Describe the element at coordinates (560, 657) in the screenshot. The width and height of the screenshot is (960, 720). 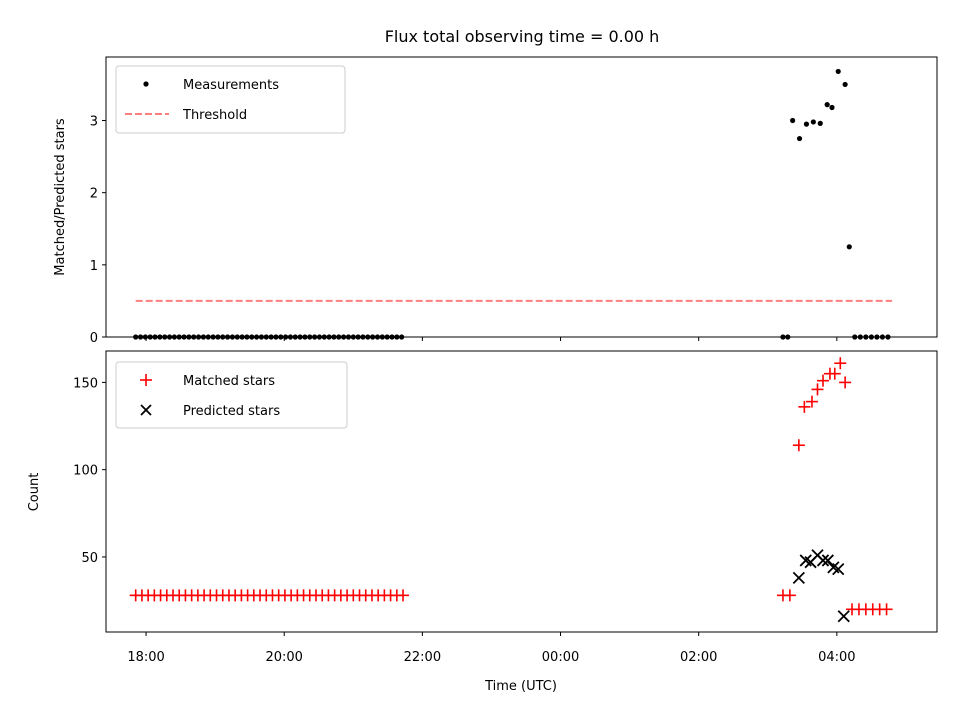
I see `x-tick-label: 00:00` at that location.